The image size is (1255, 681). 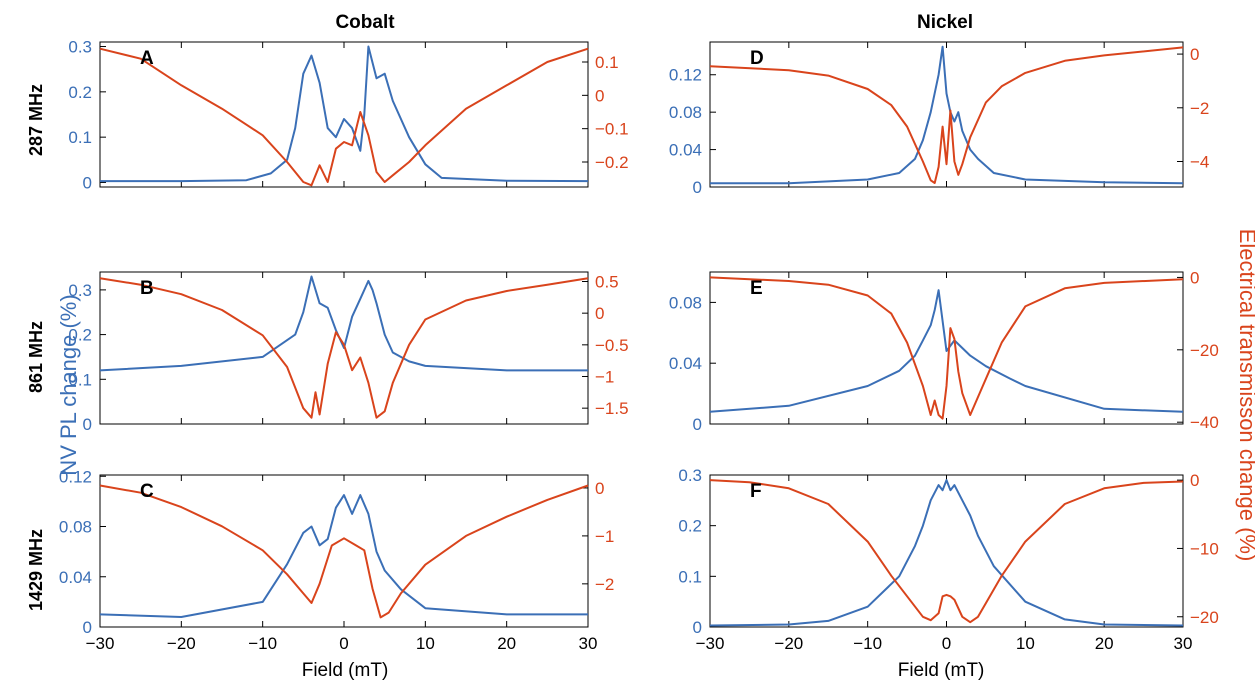 I want to click on panel-label: A, so click(x=147, y=58).